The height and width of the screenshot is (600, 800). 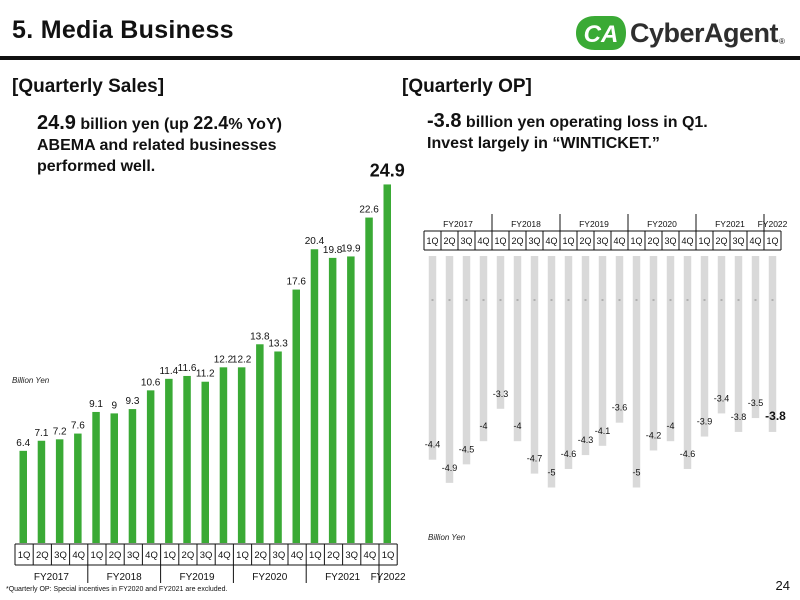 What do you see at coordinates (526, 224) in the screenshot?
I see `op-fiscal-year-label: FY2018` at bounding box center [526, 224].